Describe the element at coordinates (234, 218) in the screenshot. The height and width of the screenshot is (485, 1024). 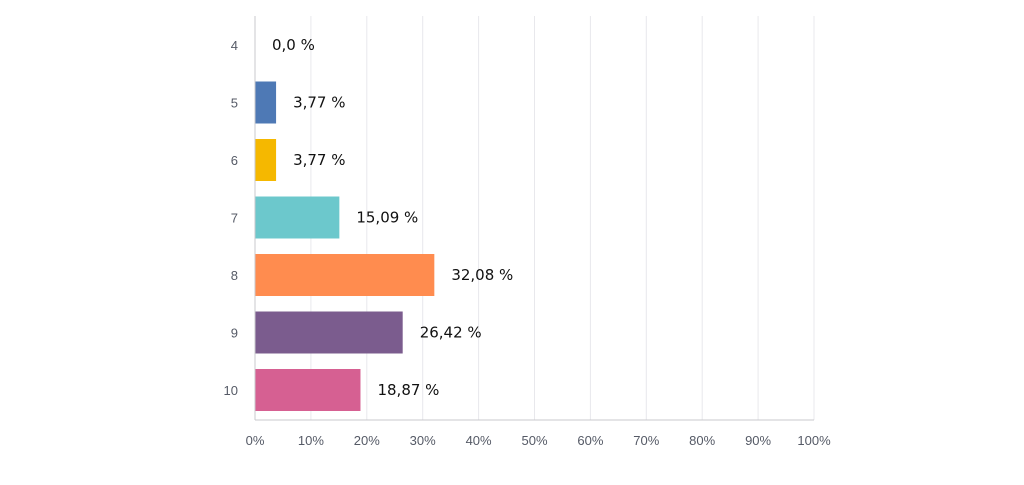
I see `y-category-label: 7` at that location.